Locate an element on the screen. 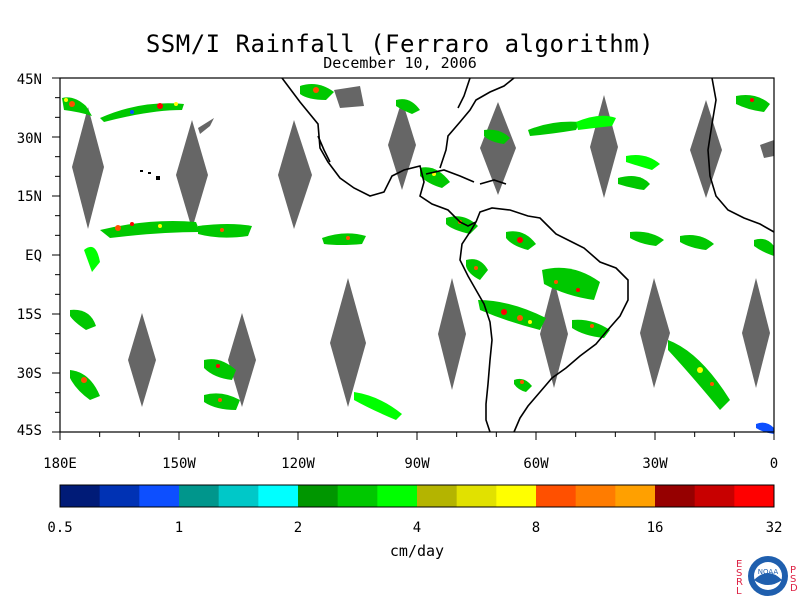  colorbar-units: cm/day is located at coordinates (417, 551).